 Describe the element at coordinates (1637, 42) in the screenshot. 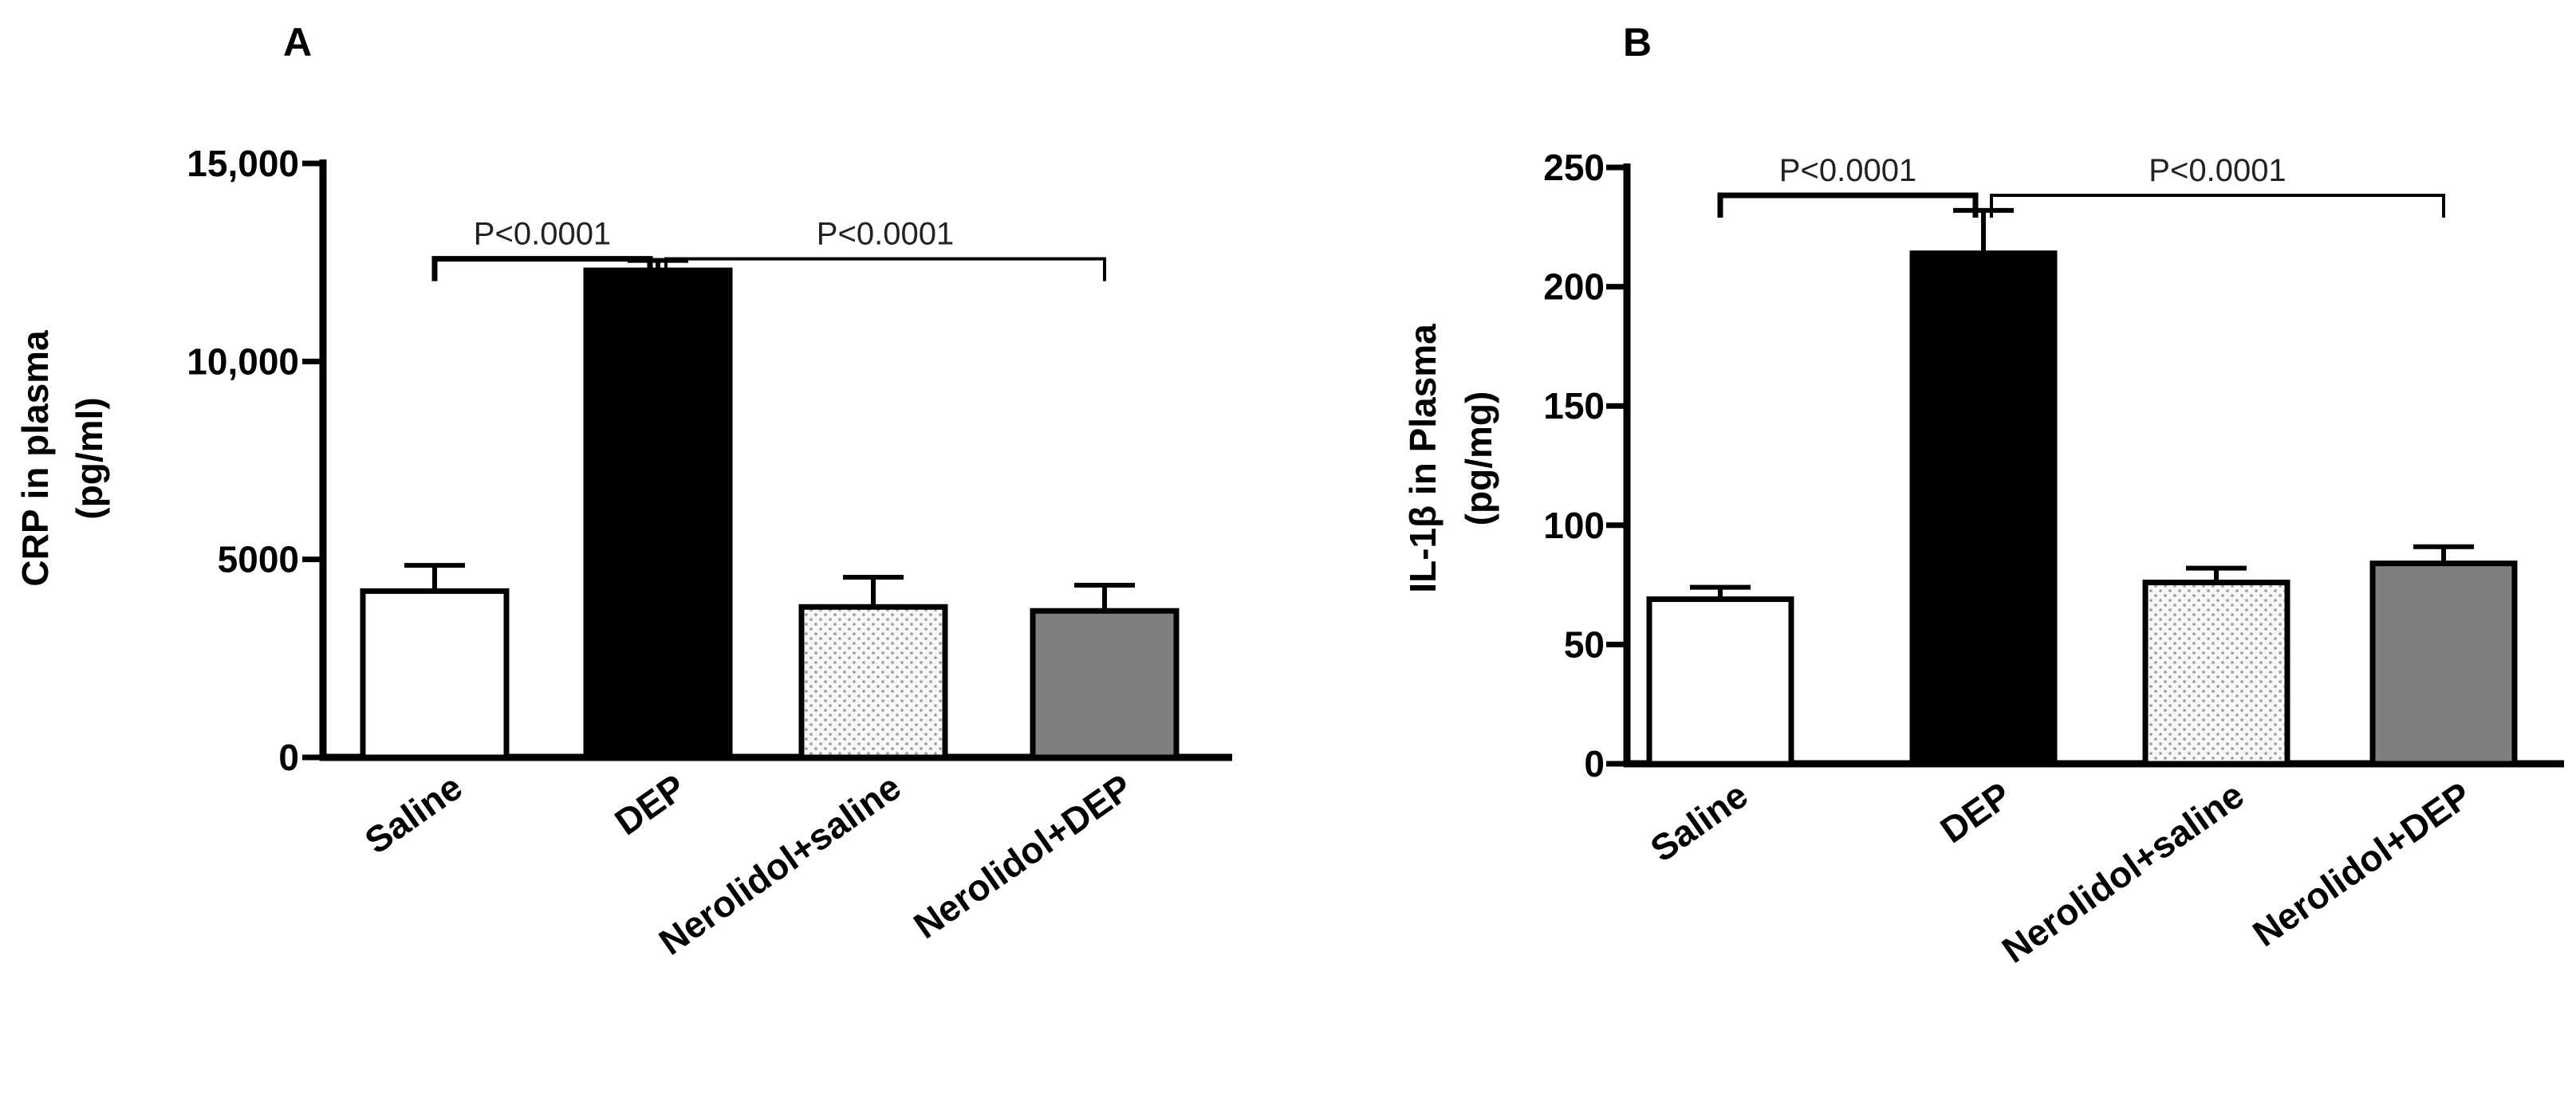

I see `panel-letter: B` at that location.